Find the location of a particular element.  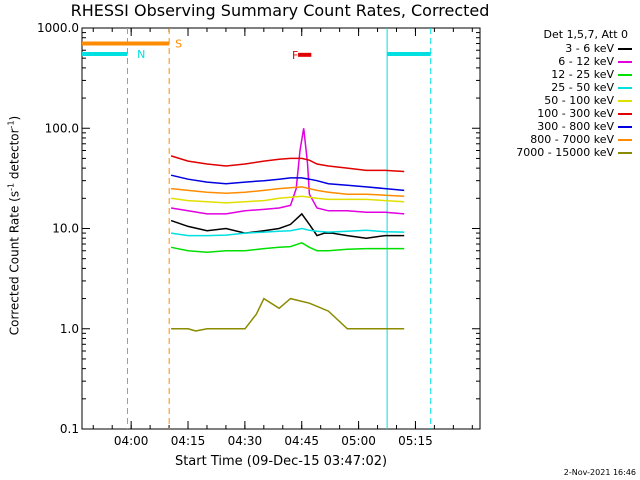

legend-item: 25 - 50 keV is located at coordinates (559, 87).